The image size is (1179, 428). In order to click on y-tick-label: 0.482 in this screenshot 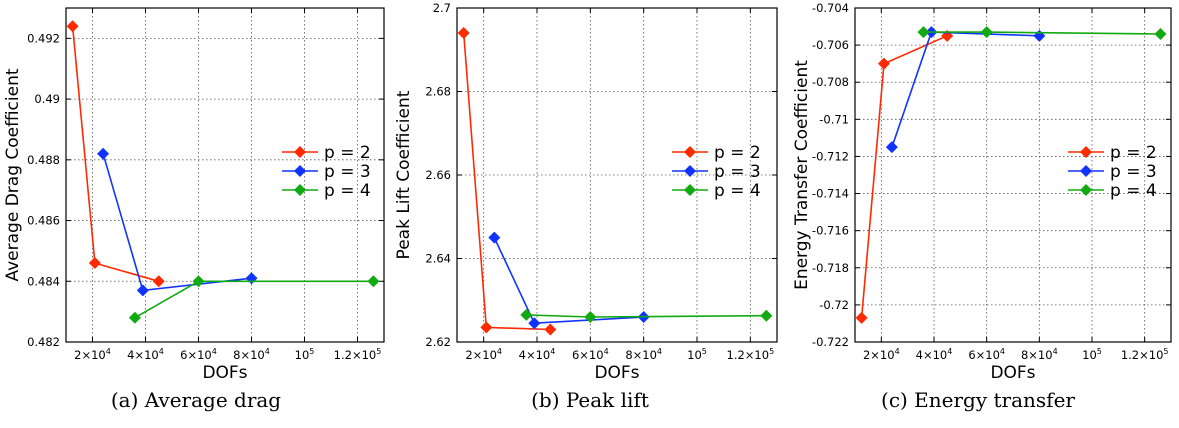, I will do `click(43, 342)`.